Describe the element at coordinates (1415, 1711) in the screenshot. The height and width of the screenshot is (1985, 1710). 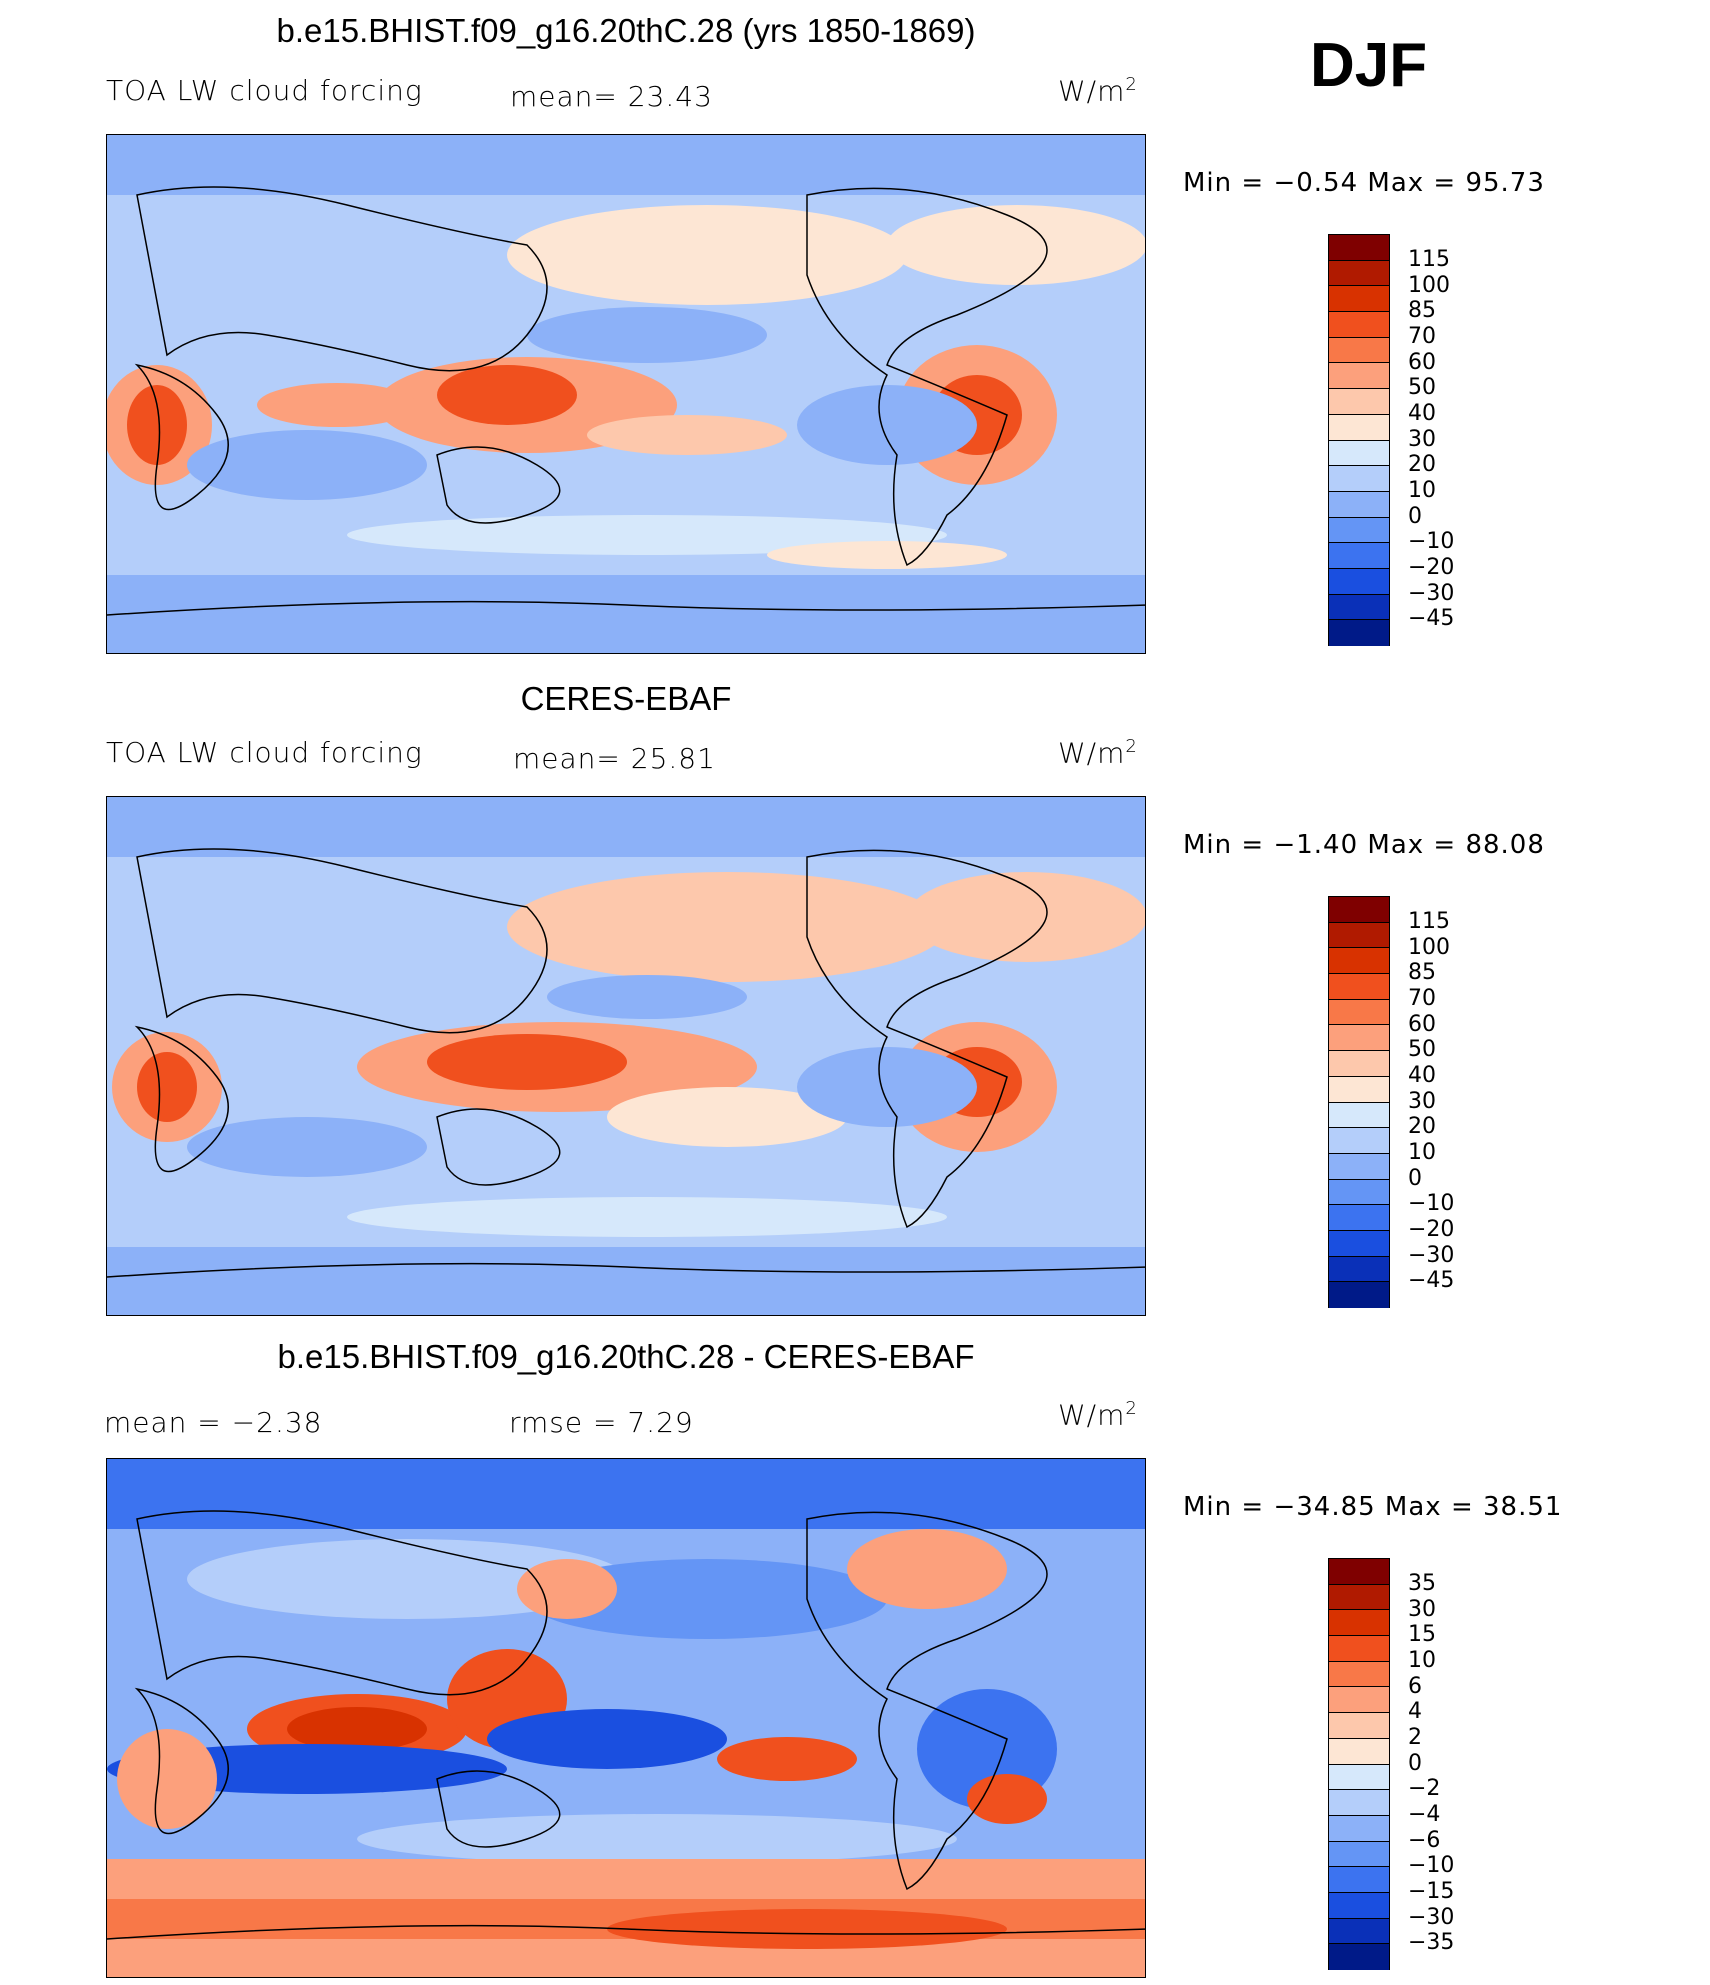
I see `colorbar-tick-label: 4` at that location.